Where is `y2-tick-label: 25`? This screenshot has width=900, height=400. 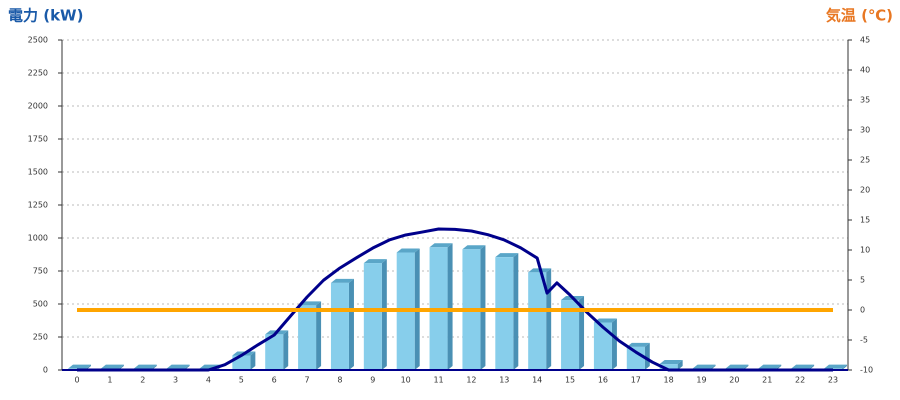 y2-tick-label: 25 is located at coordinates (865, 160).